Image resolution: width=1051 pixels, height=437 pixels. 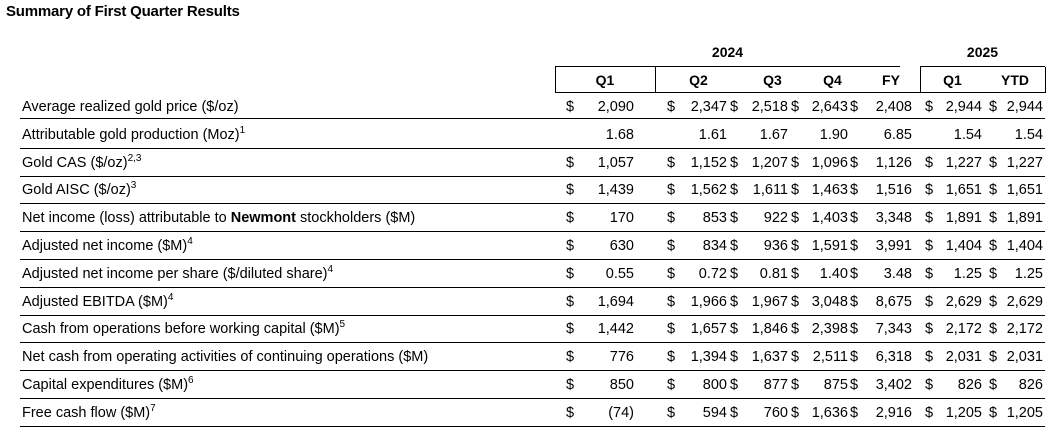 I want to click on table-cell: 776, so click(x=621, y=357).